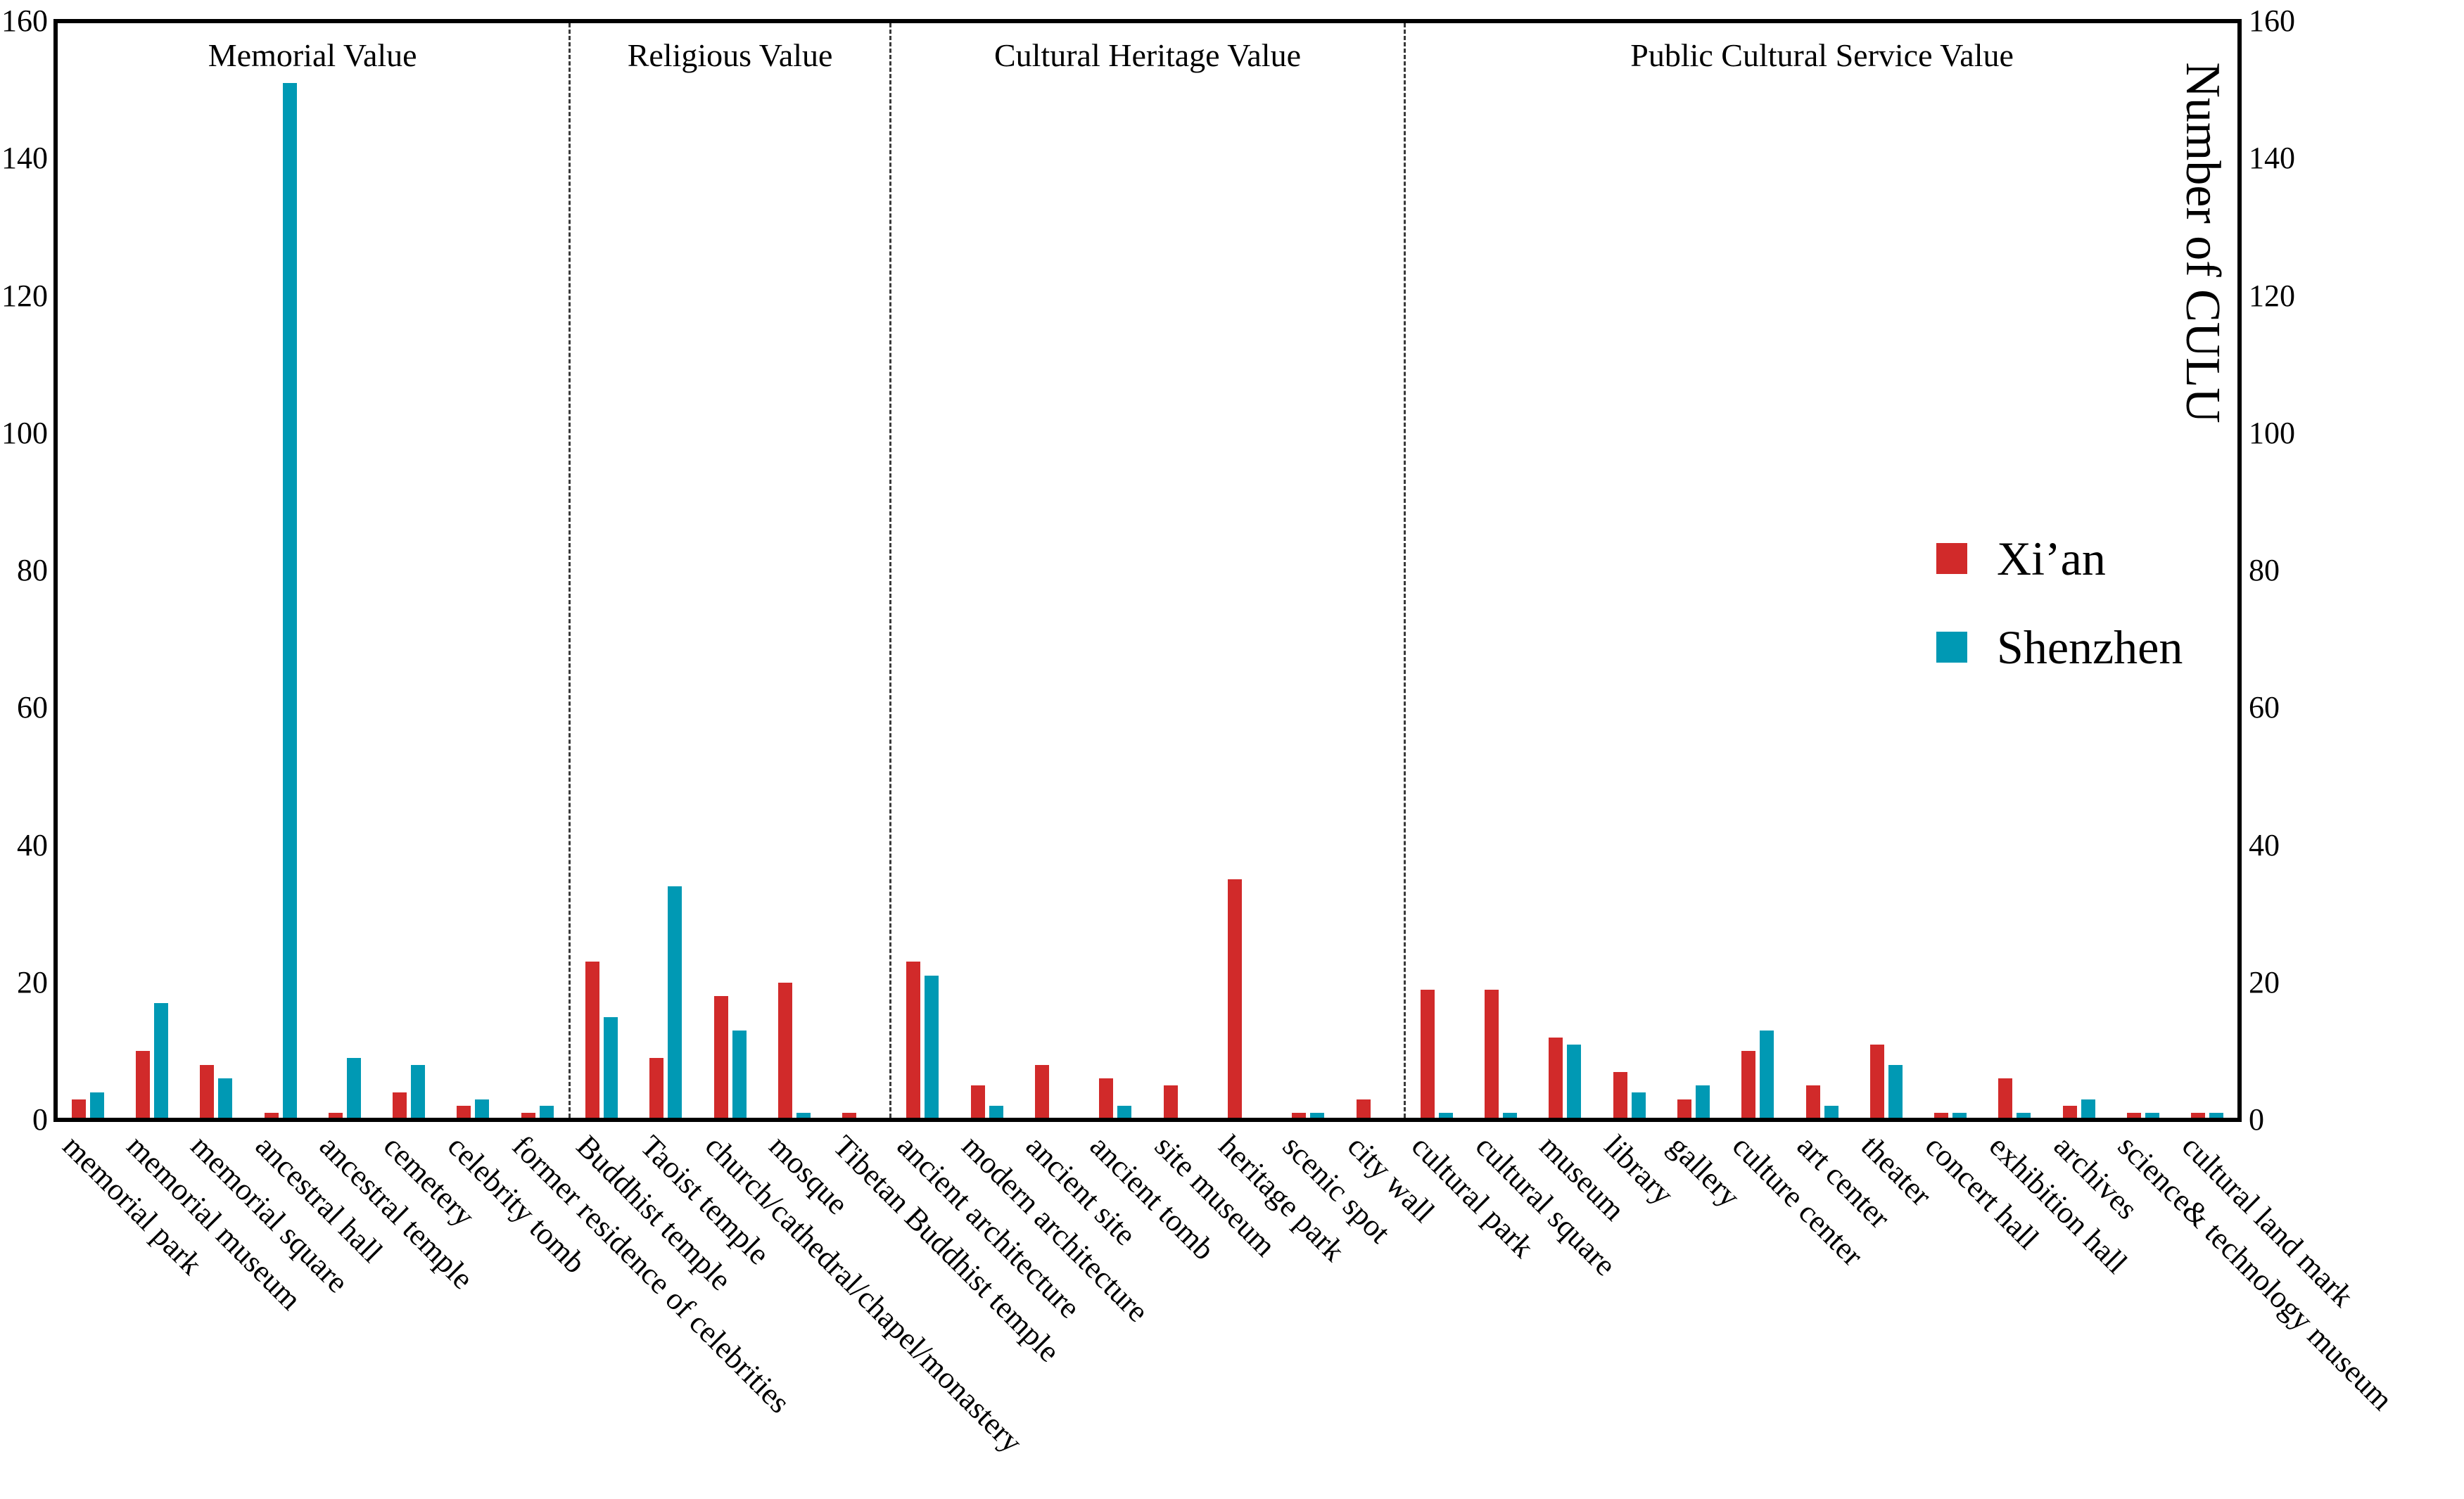 Image resolution: width=2464 pixels, height=1499 pixels. Describe the element at coordinates (24, 158) in the screenshot. I see `y-tick-label-left: 140` at that location.